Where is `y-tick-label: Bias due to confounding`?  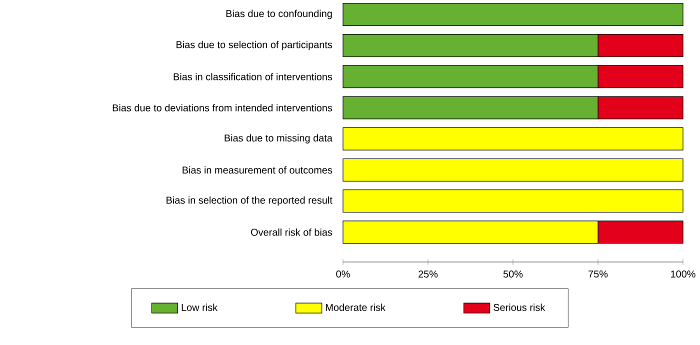
y-tick-label: Bias due to confounding is located at coordinates (279, 15).